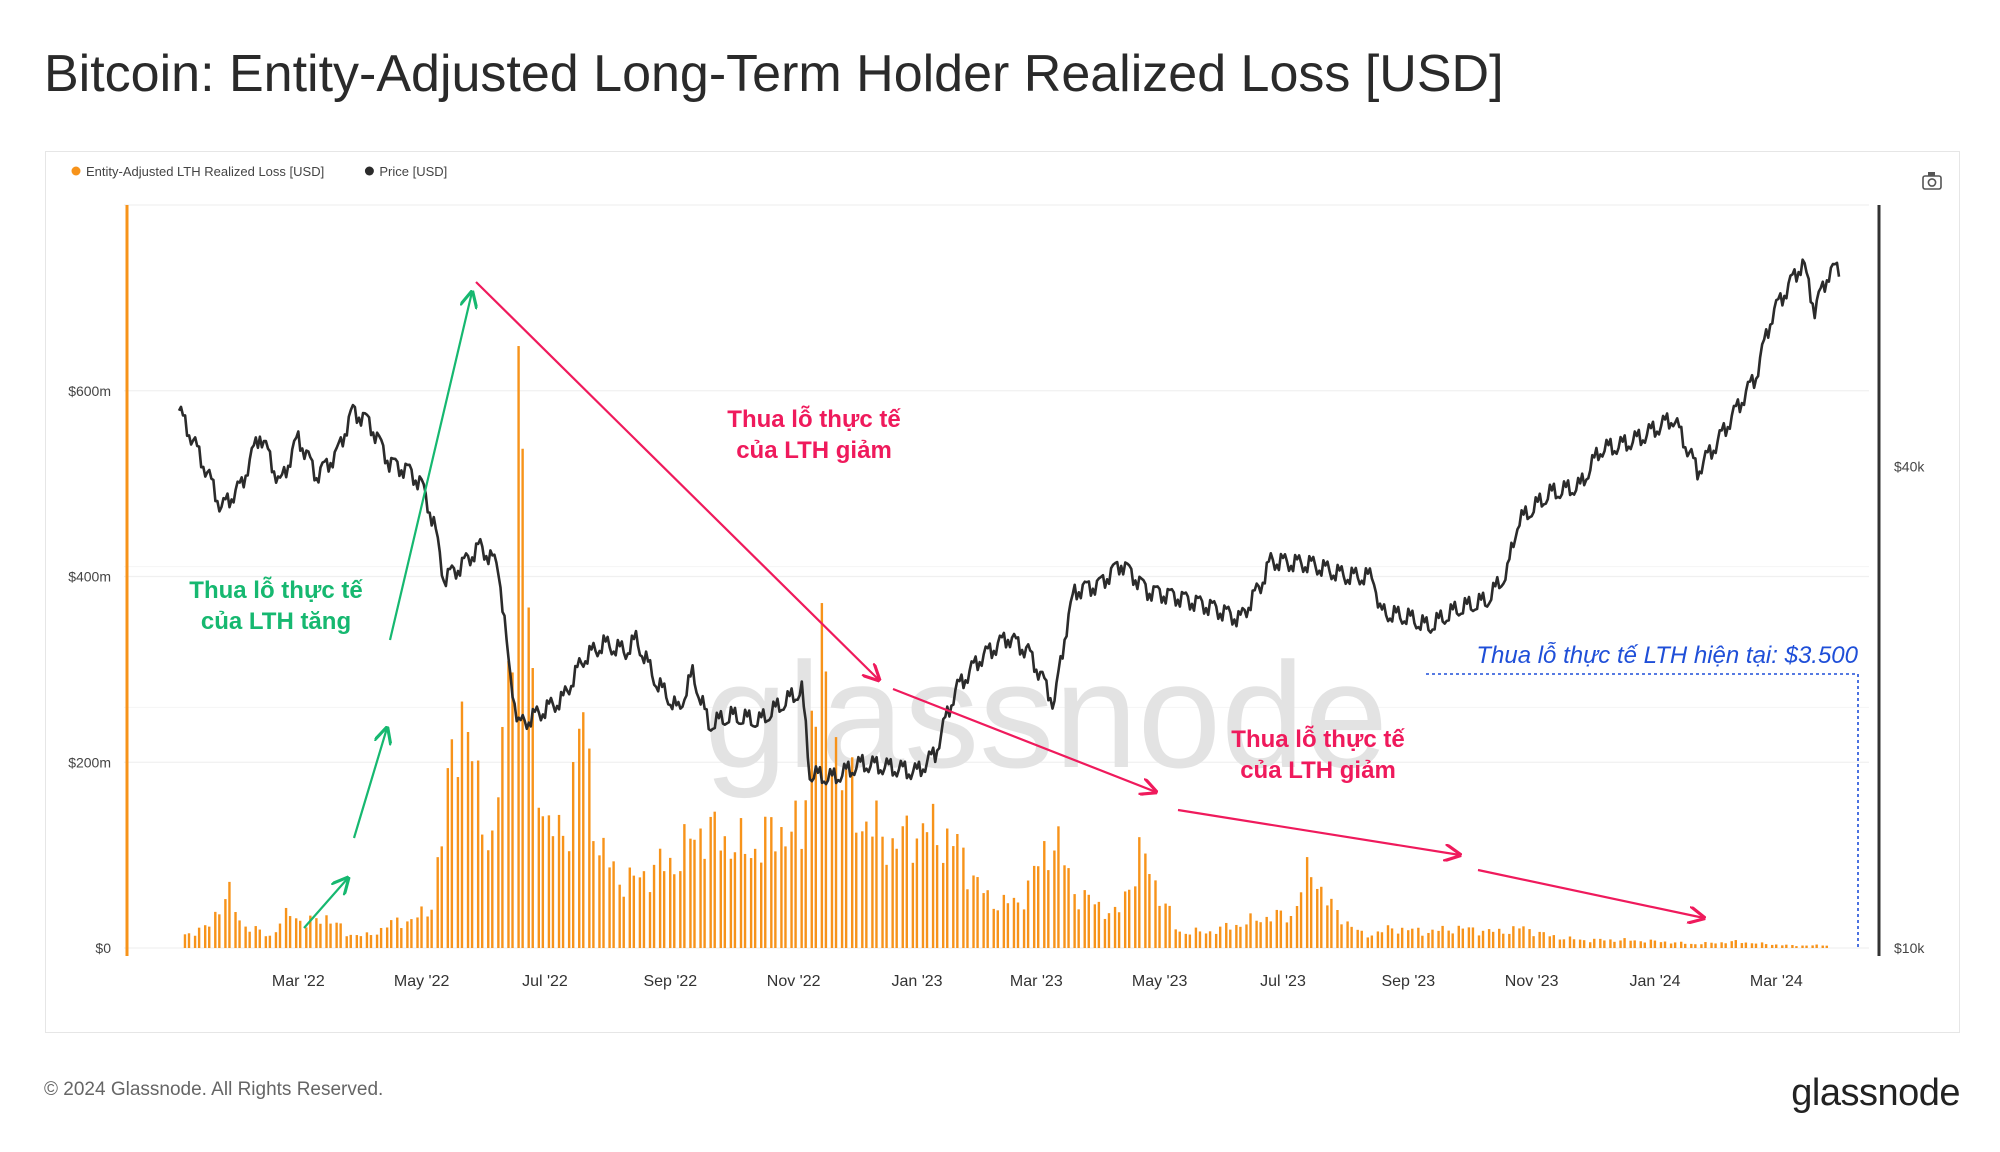 The height and width of the screenshot is (1152, 2000). I want to click on x-tick-label: May '23, so click(1160, 981).